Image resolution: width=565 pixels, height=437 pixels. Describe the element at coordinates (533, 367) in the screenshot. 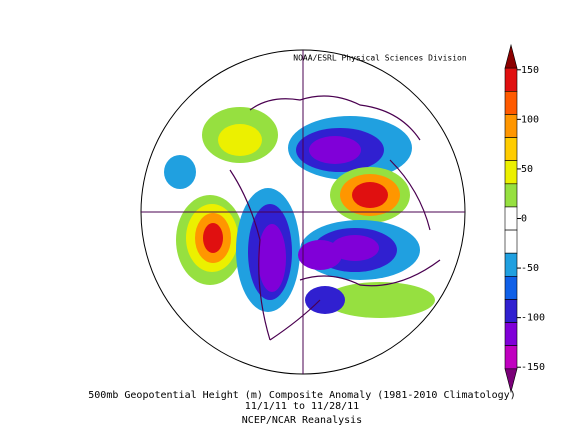

I see `colorbar-tick-label: -150` at that location.